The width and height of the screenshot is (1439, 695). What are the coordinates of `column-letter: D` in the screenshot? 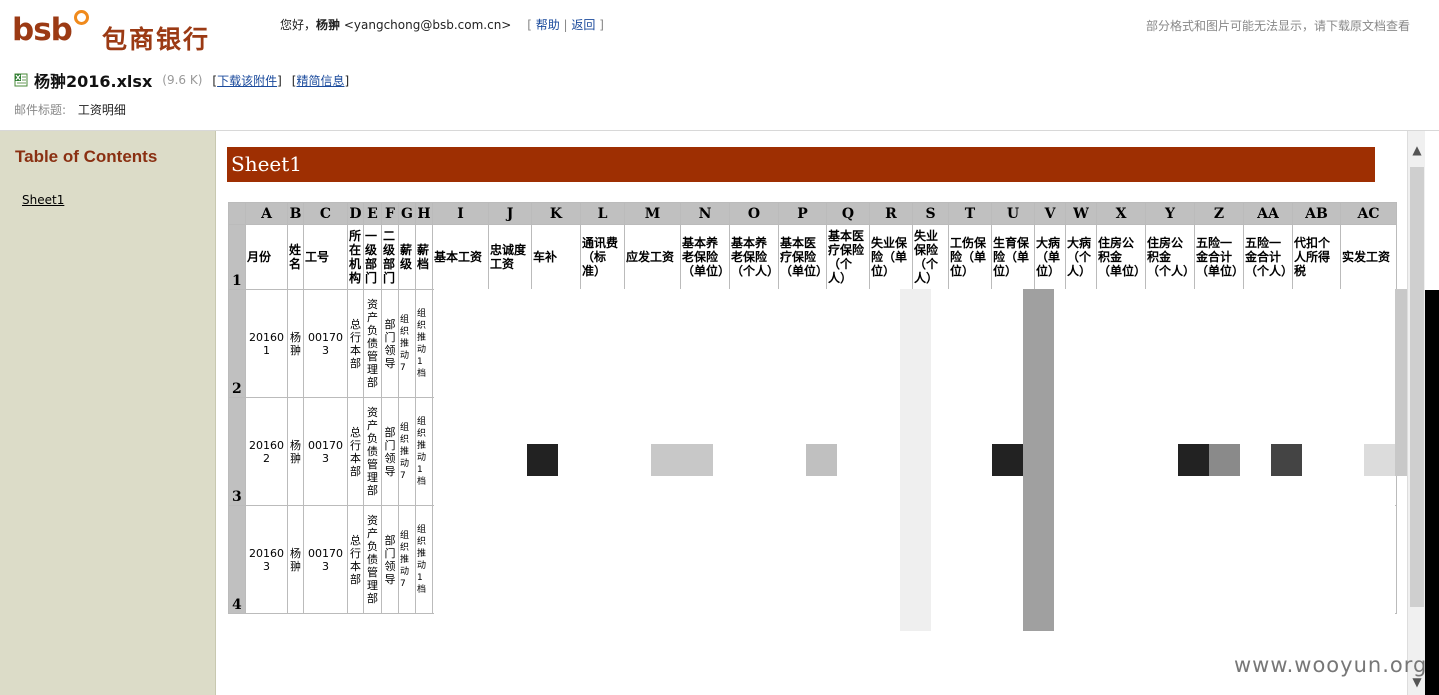 It's located at (355, 213).